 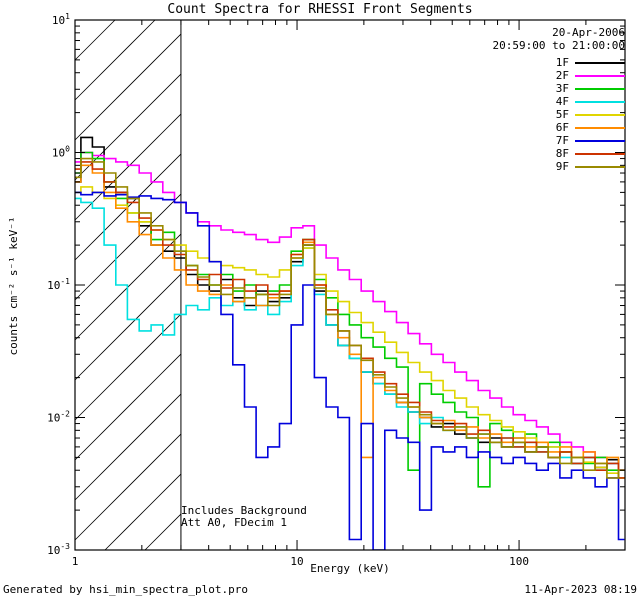 I want to click on legend-label-5F: 5F, so click(x=562, y=114).